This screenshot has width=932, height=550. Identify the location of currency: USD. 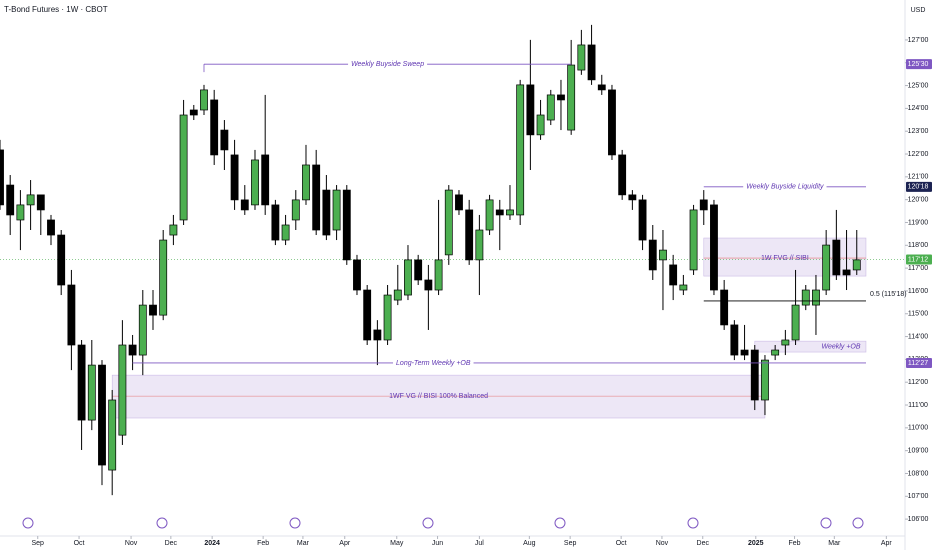
(918, 10).